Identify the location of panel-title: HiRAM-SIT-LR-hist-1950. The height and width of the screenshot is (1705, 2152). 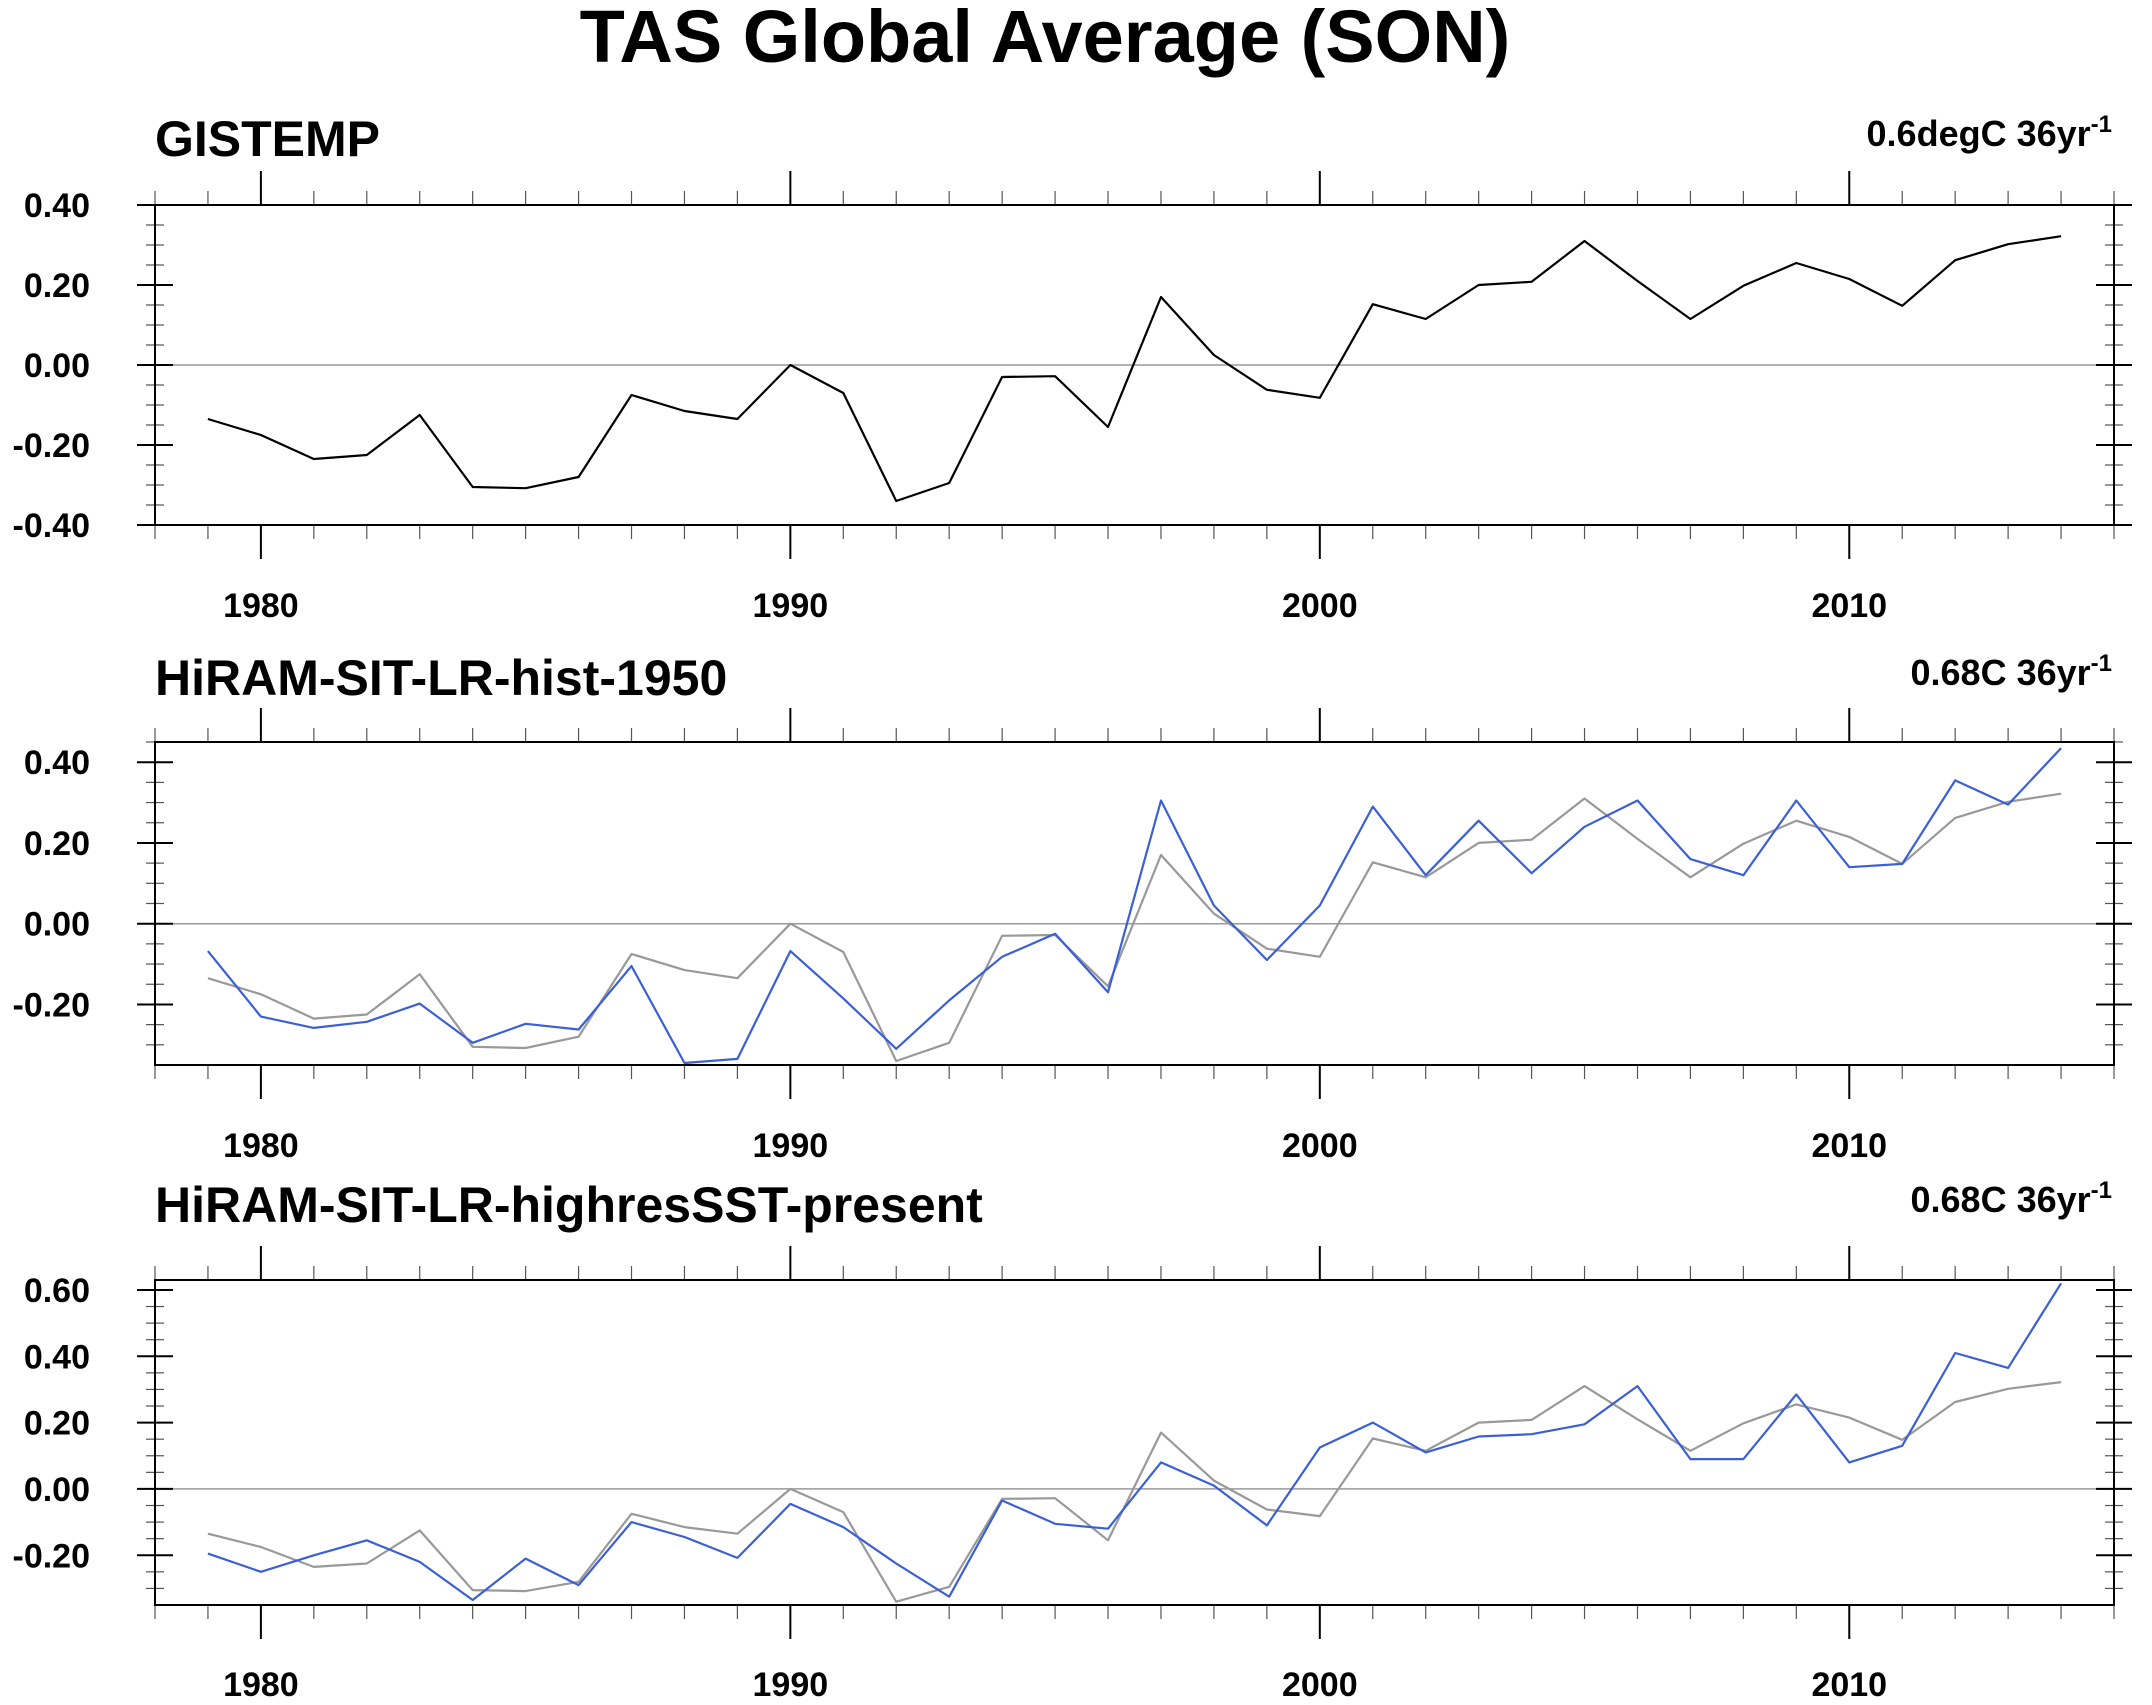
(441, 678).